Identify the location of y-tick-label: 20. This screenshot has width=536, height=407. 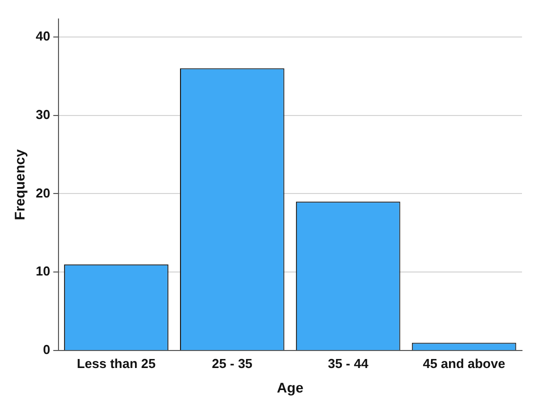
(43, 192).